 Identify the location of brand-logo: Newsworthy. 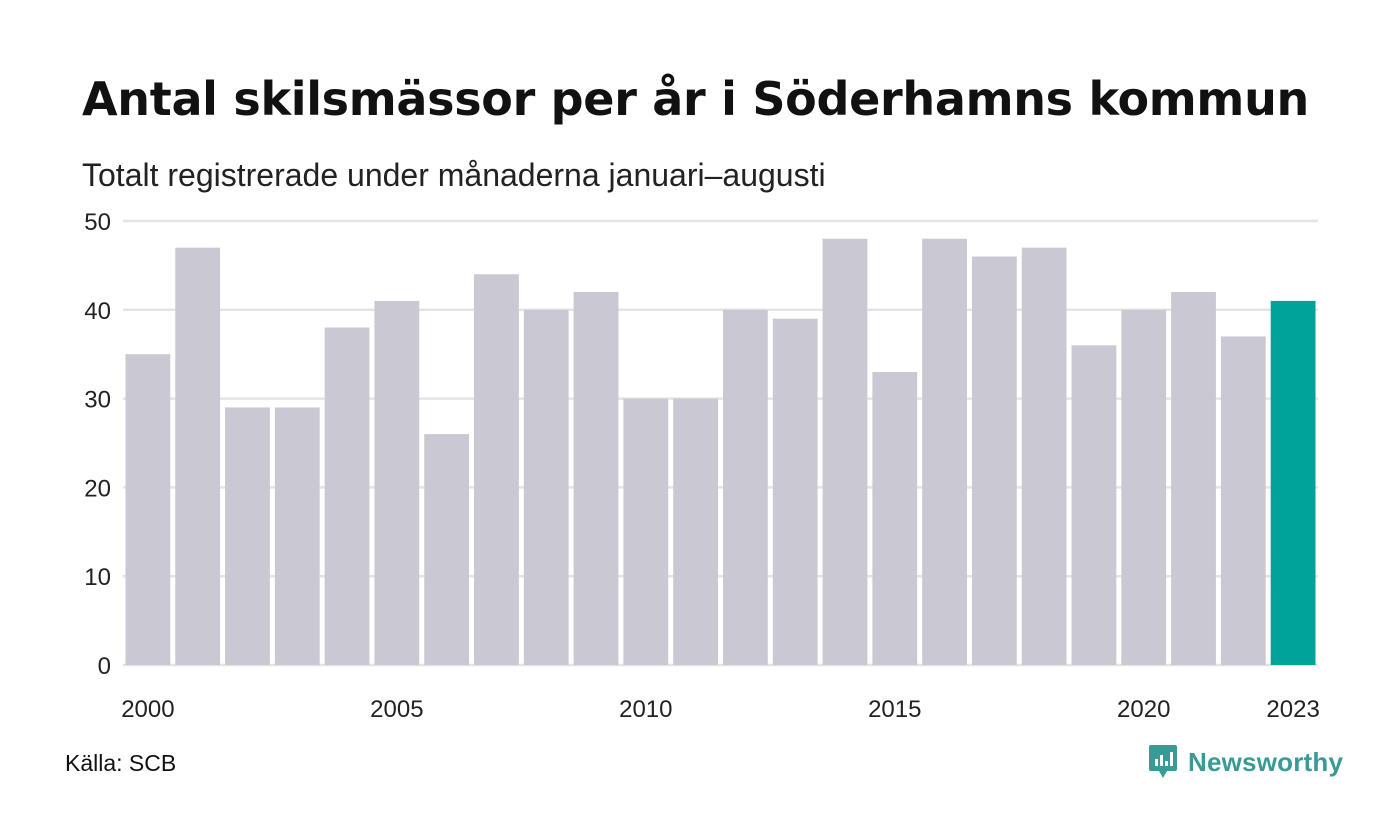
(1245, 762).